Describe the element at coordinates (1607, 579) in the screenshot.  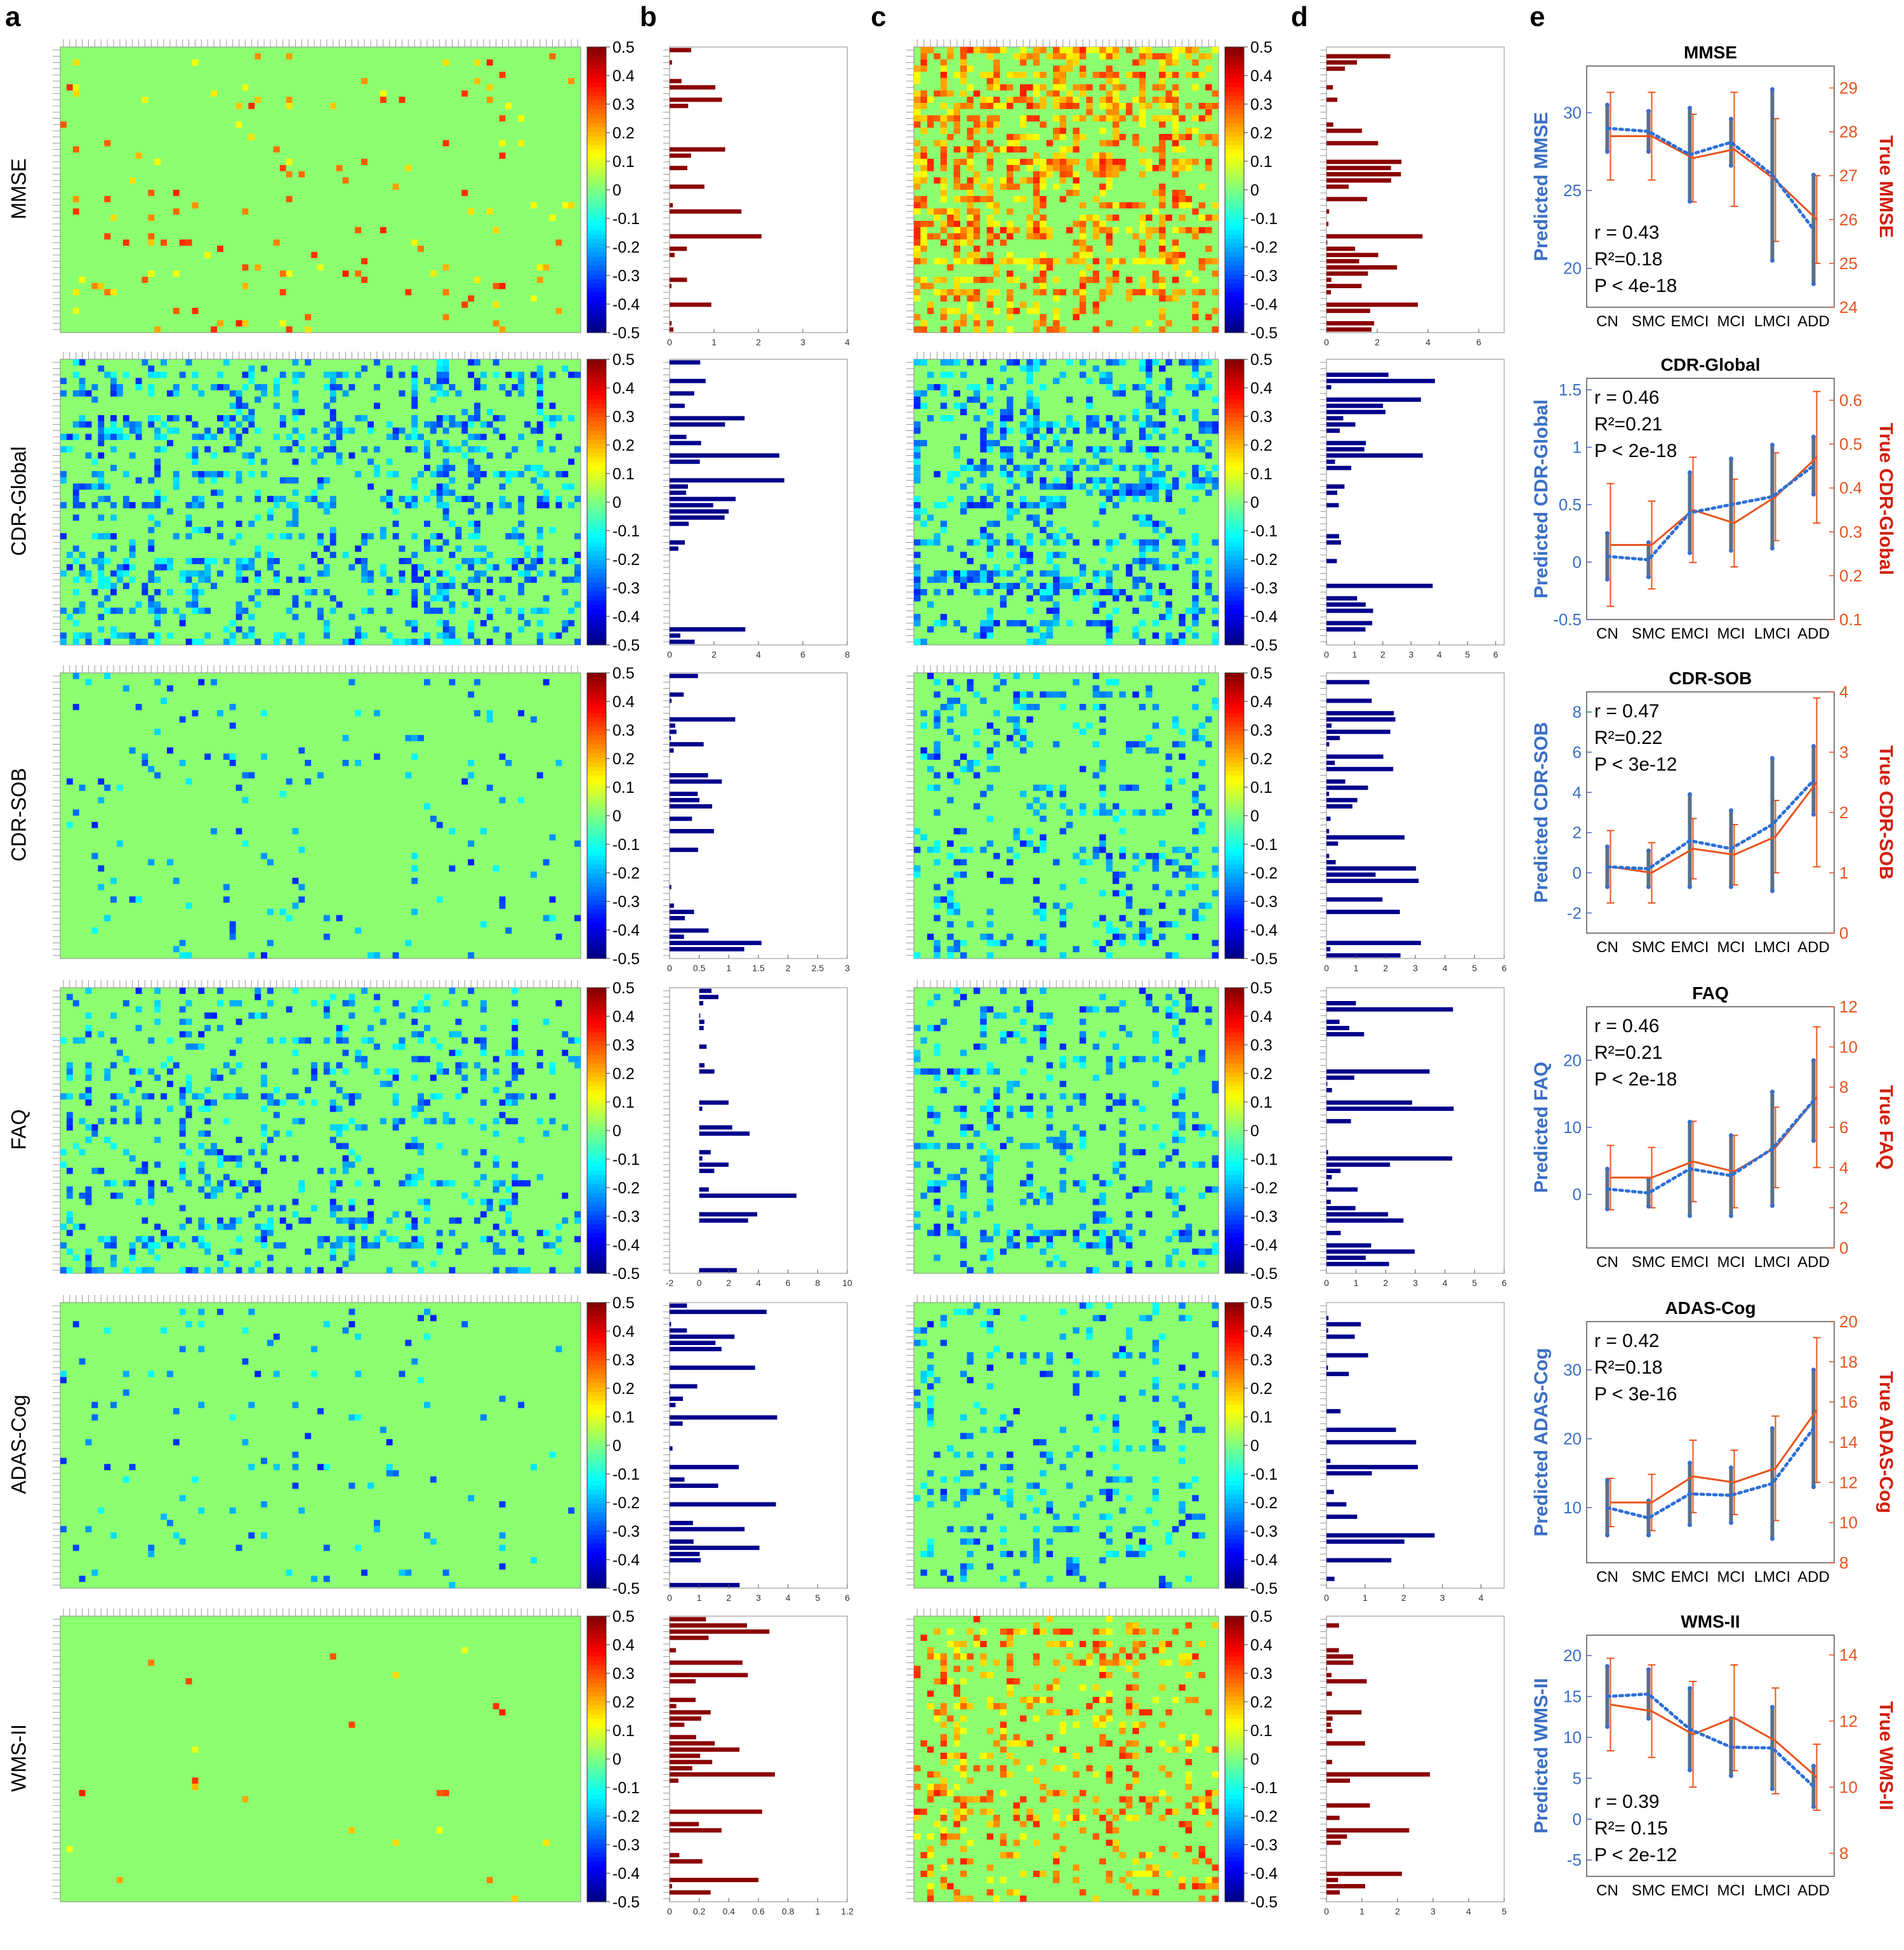
I see `panel-e-chart-1-pred-errorcap` at that location.